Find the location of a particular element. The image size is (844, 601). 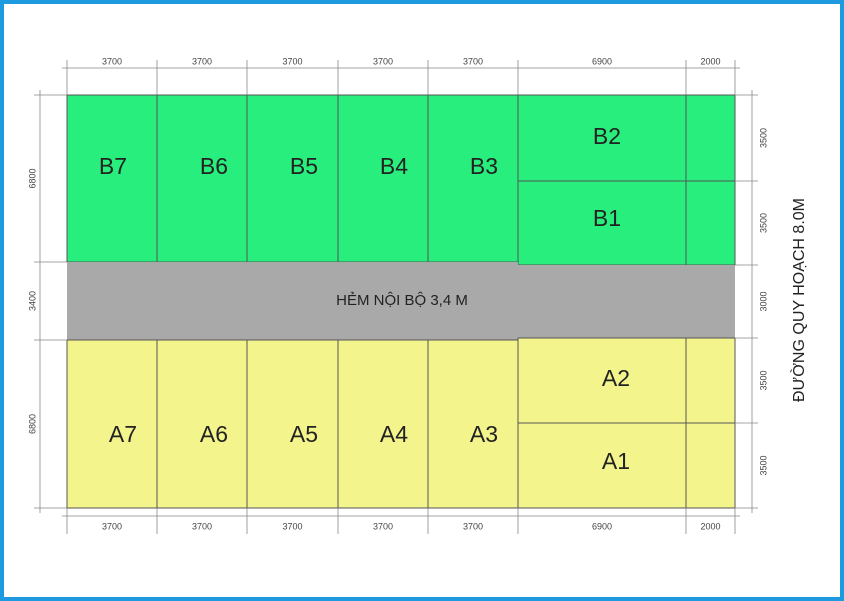

alley-label: HẺM NỘI BỘ 3,4 M is located at coordinates (402, 300).